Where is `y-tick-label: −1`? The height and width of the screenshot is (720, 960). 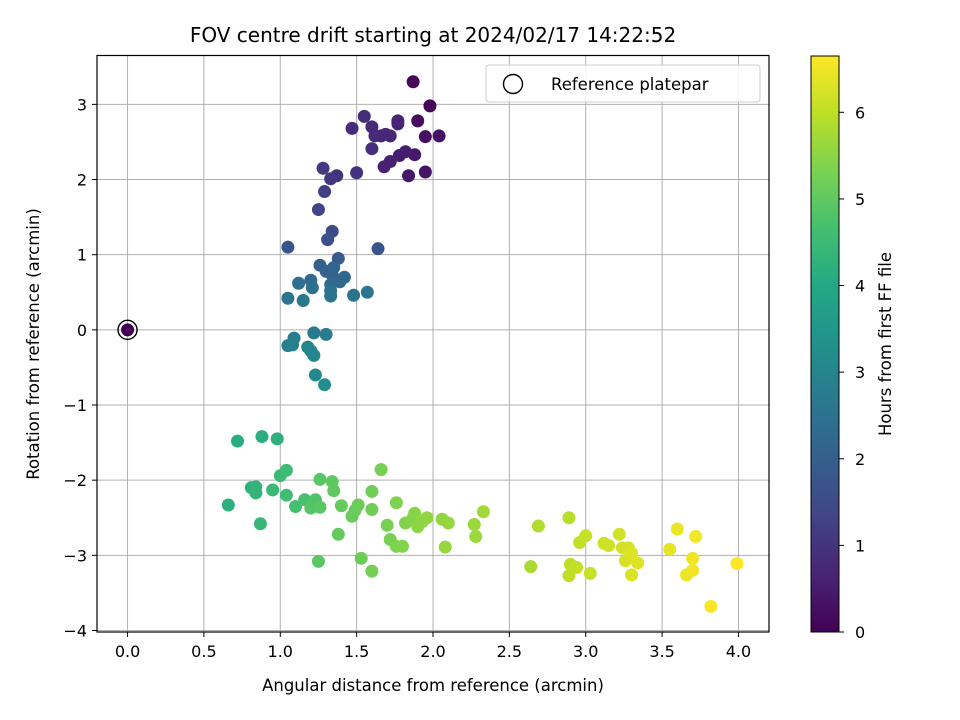
y-tick-label: −1 is located at coordinates (75, 405).